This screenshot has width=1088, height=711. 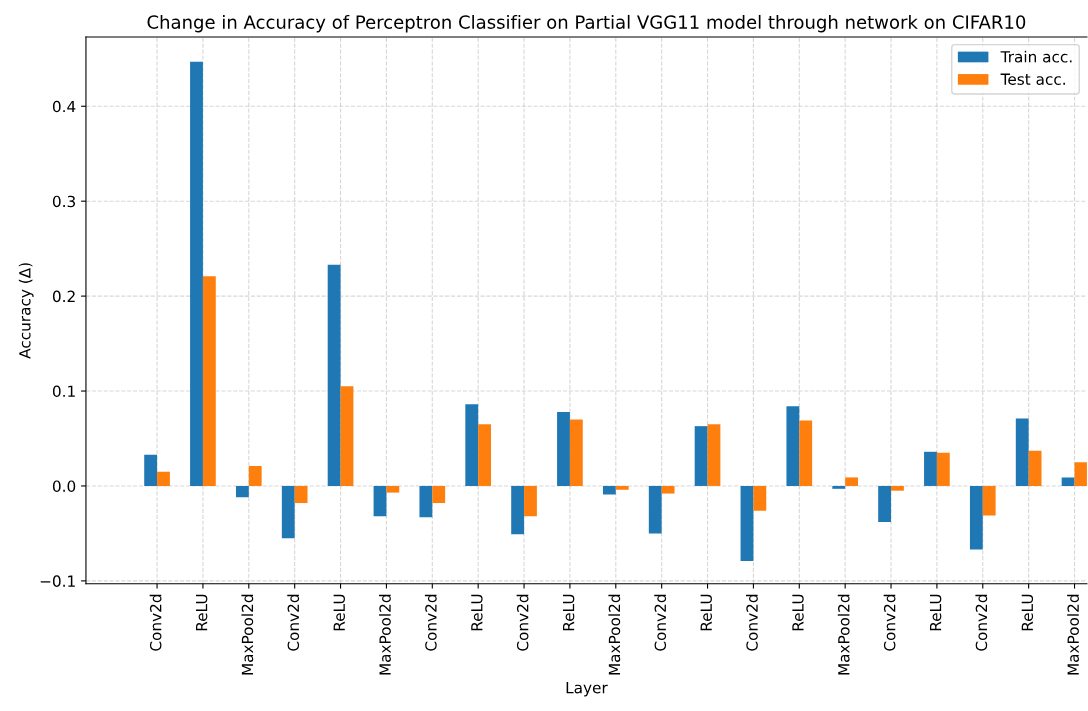 What do you see at coordinates (1036, 56) in the screenshot?
I see `legend-label: Train acc.` at bounding box center [1036, 56].